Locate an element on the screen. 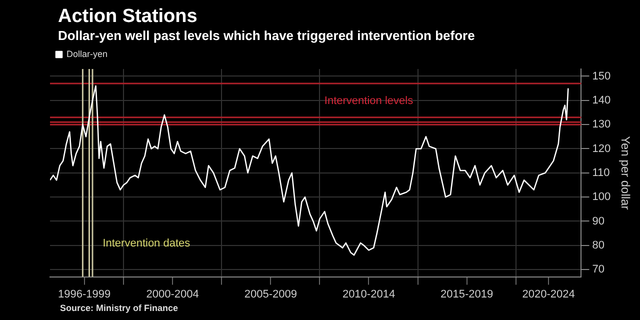 This screenshot has width=640, height=320. y-tick-label: 70 is located at coordinates (598, 270).